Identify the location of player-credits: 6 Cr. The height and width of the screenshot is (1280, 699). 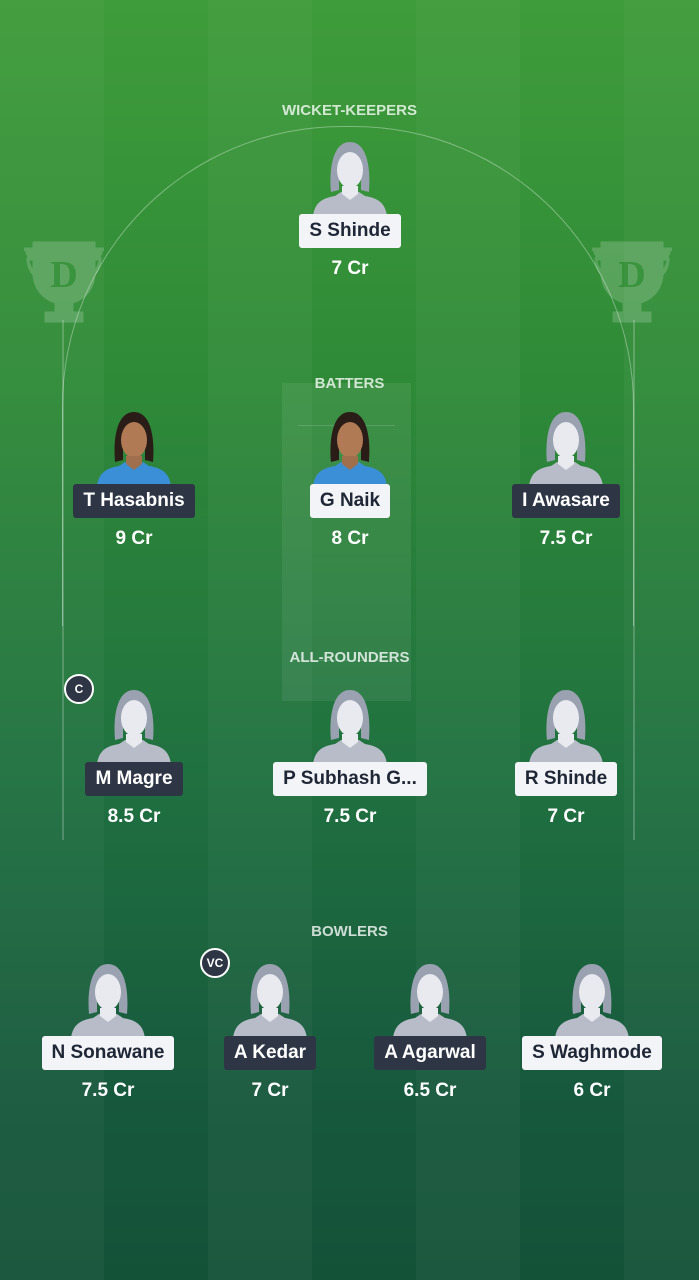
(592, 1090).